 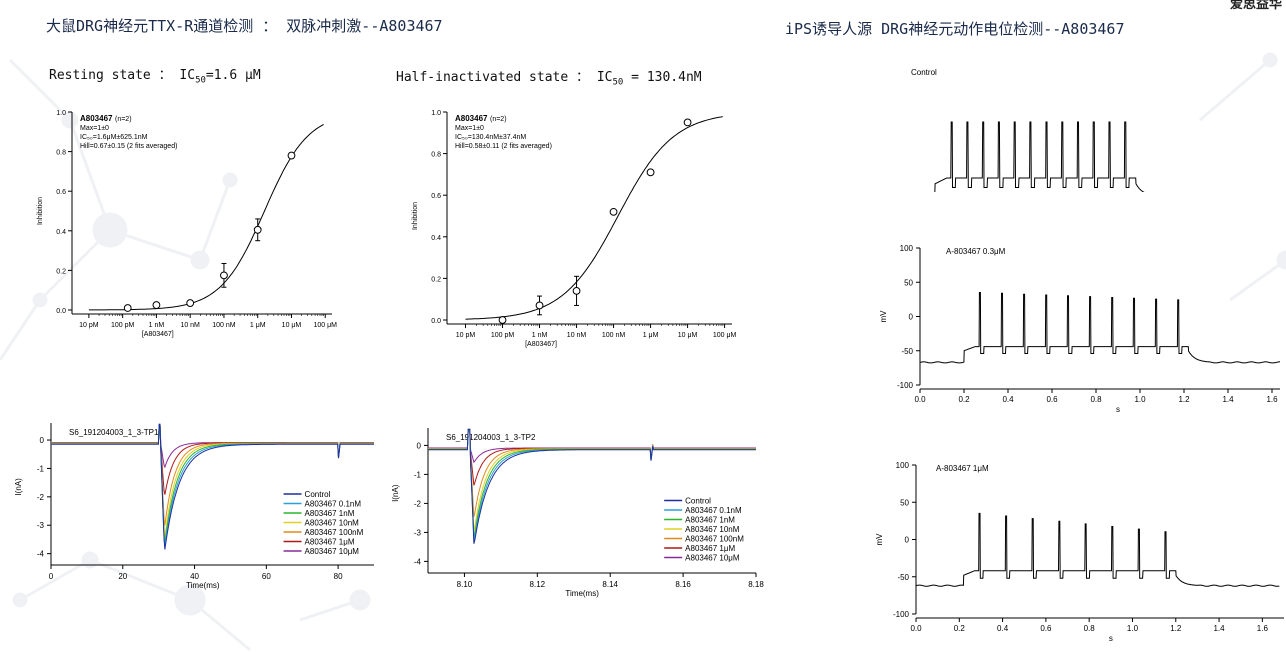 What do you see at coordinates (924, 72) in the screenshot?
I see `trace-label: Control` at bounding box center [924, 72].